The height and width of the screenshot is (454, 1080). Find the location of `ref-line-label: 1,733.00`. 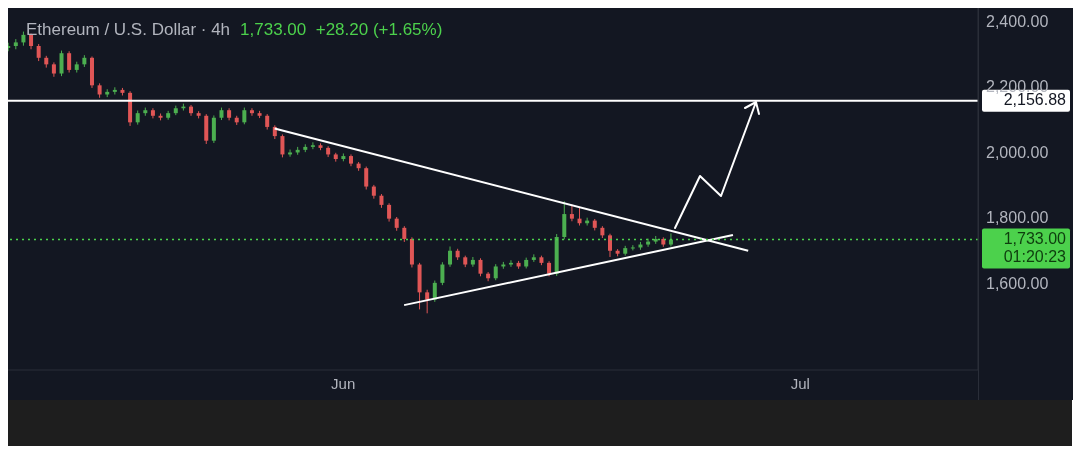

ref-line-label: 1,733.00 is located at coordinates (1035, 238).